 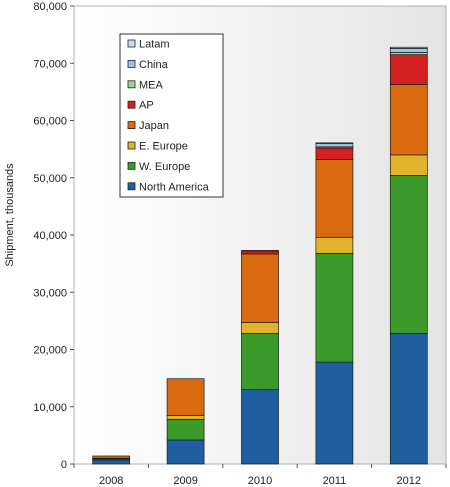 I want to click on x-axis: 2008 2009 2010 2011 2012, so click(x=260, y=475).